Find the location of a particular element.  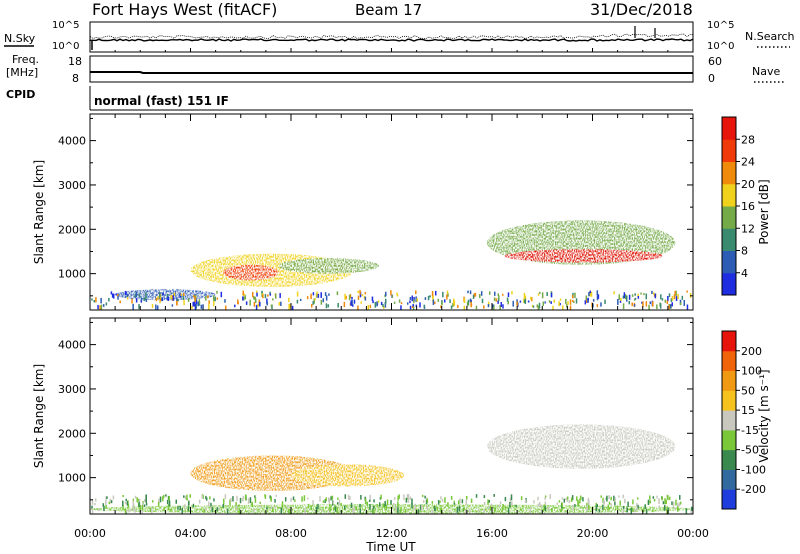

time-tick-label: 12:00 is located at coordinates (392, 533).